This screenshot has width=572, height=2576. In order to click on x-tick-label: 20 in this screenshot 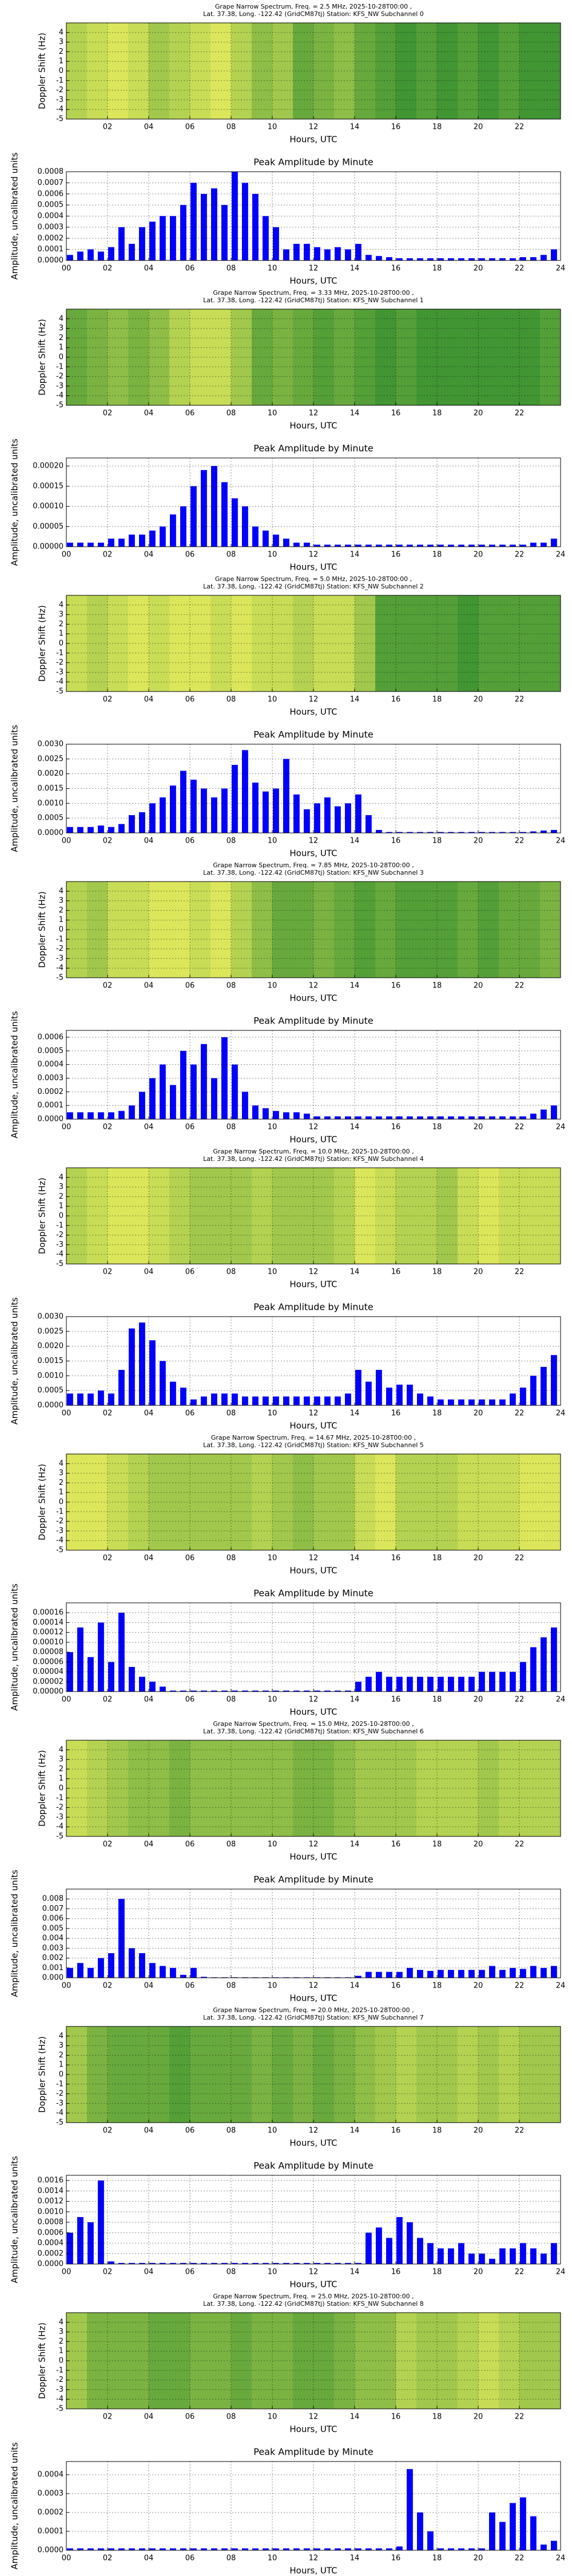, I will do `click(478, 1986)`.